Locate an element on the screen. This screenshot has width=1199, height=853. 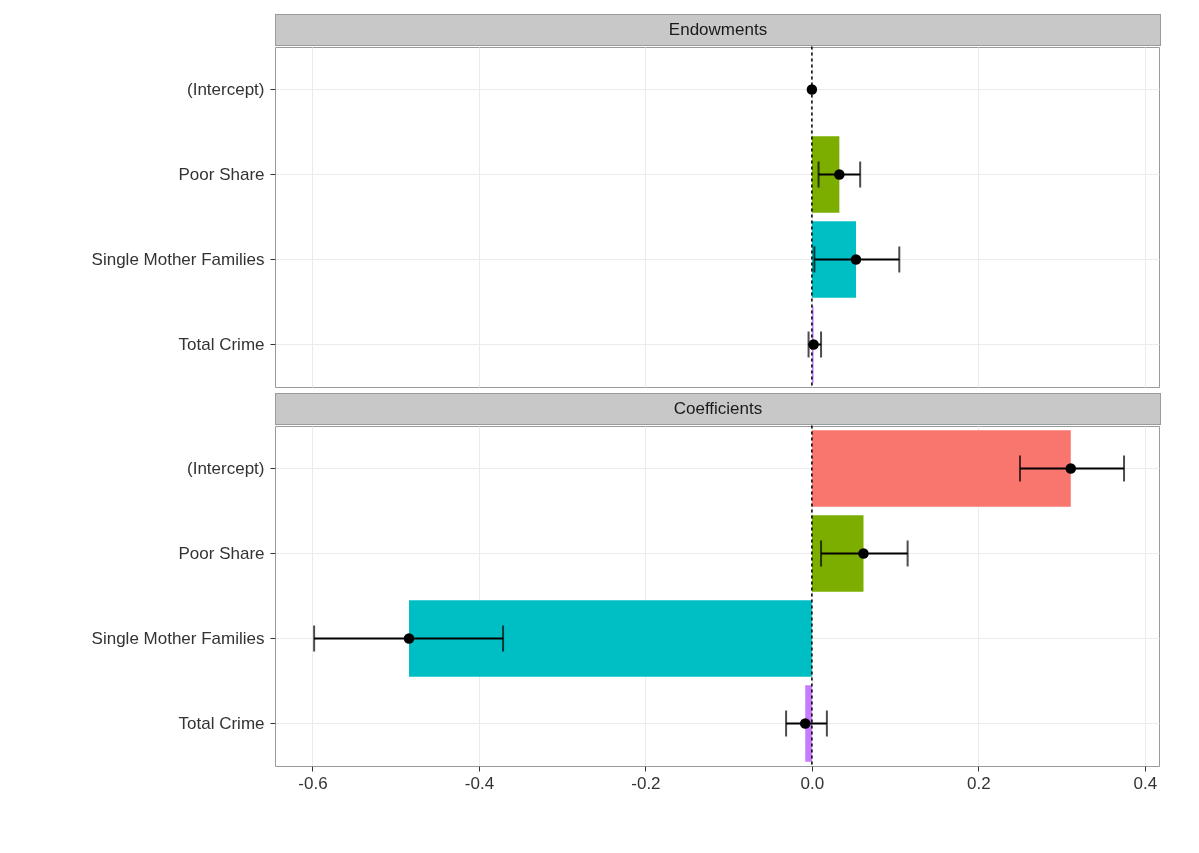
x-tick-label: 0.2 is located at coordinates (979, 783).